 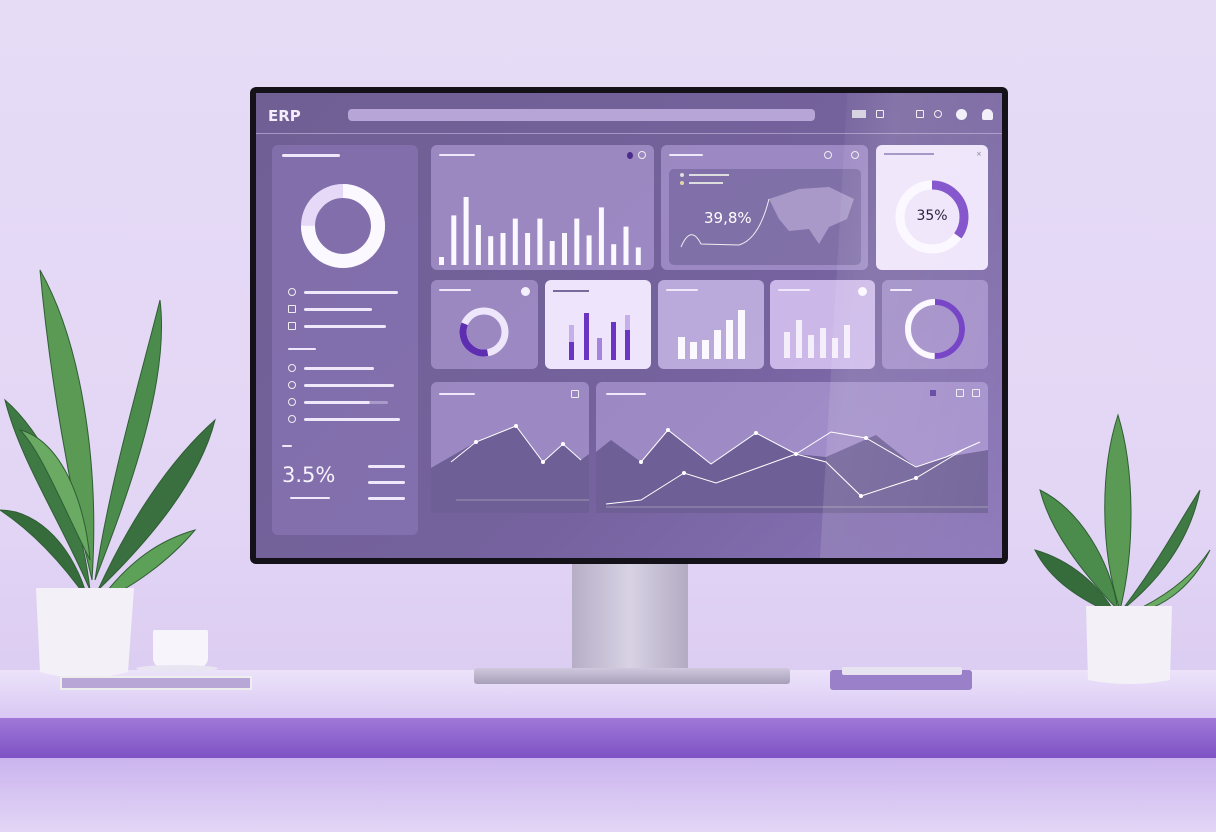 I want to click on legend-icon, so click(x=933, y=393).